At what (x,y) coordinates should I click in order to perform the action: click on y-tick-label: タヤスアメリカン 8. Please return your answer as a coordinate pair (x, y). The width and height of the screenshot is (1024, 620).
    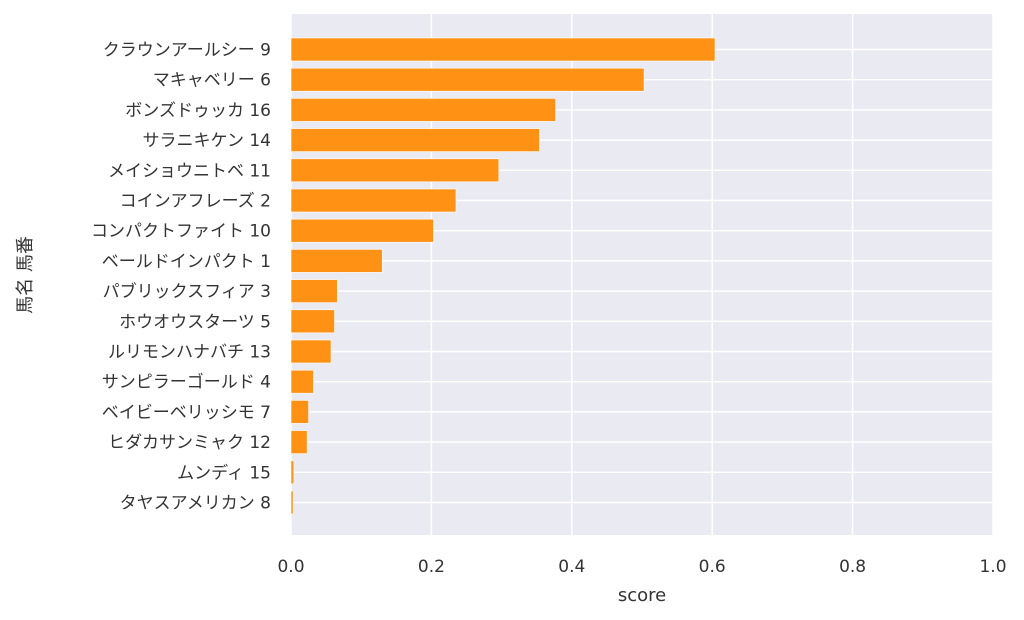
    Looking at the image, I should click on (195, 504).